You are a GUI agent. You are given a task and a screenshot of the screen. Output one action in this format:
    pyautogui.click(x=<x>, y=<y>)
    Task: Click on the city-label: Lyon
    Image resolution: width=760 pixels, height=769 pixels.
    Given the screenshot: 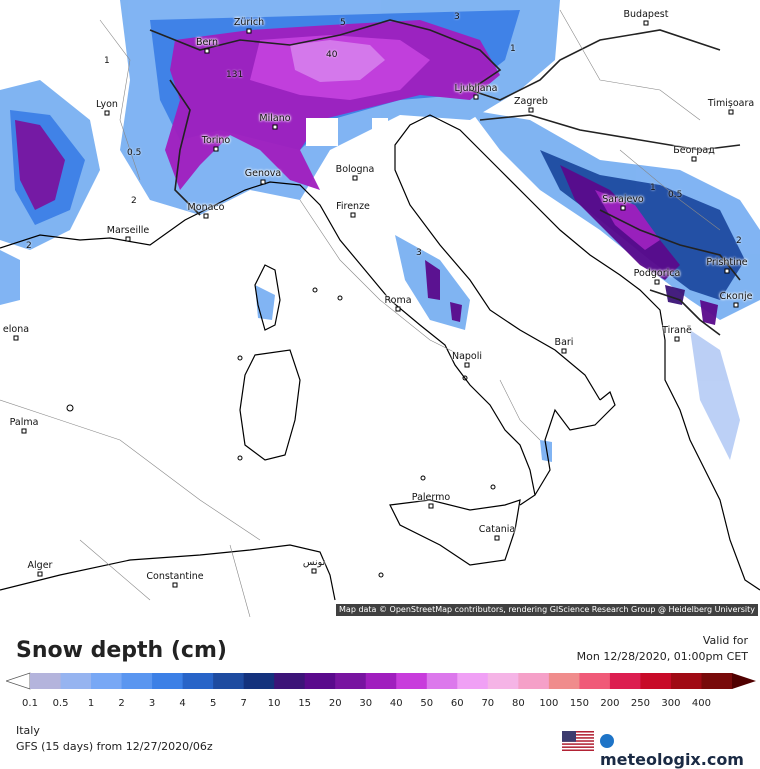 What is the action you would take?
    pyautogui.click(x=107, y=104)
    